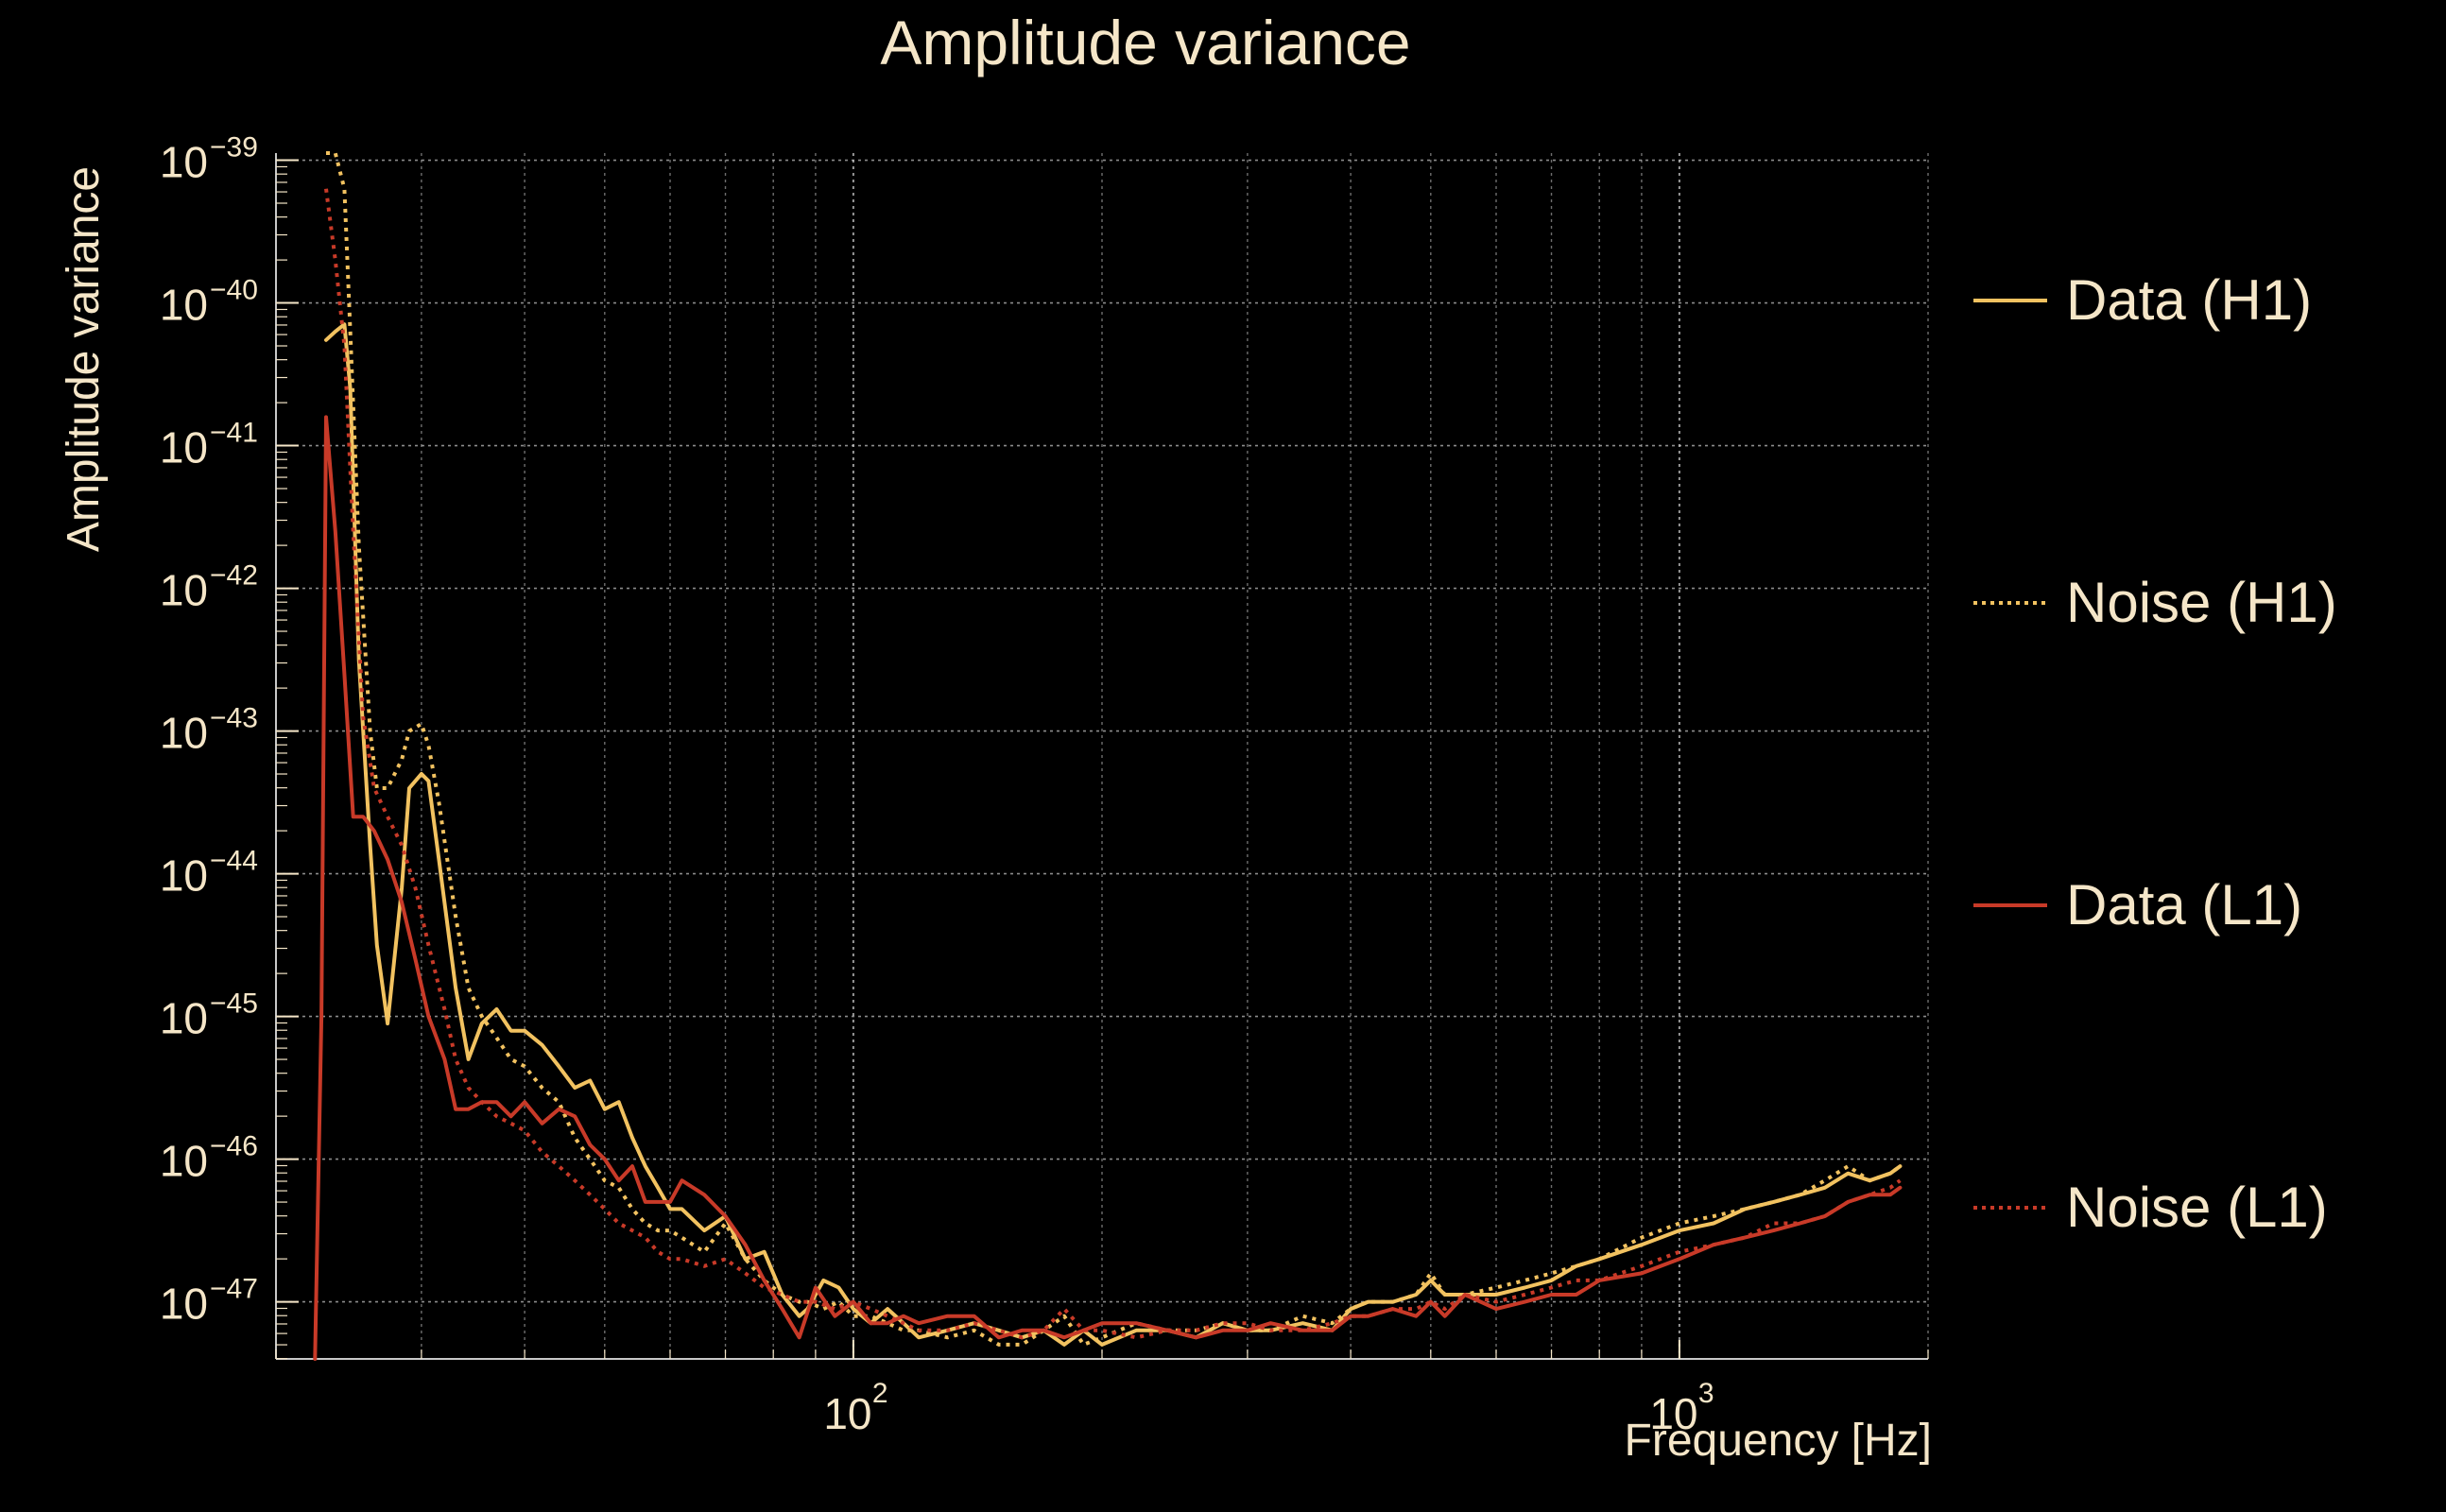 This screenshot has height=1512, width=2446. Describe the element at coordinates (234, 1146) in the screenshot. I see `y-tick-exponent: −46` at that location.